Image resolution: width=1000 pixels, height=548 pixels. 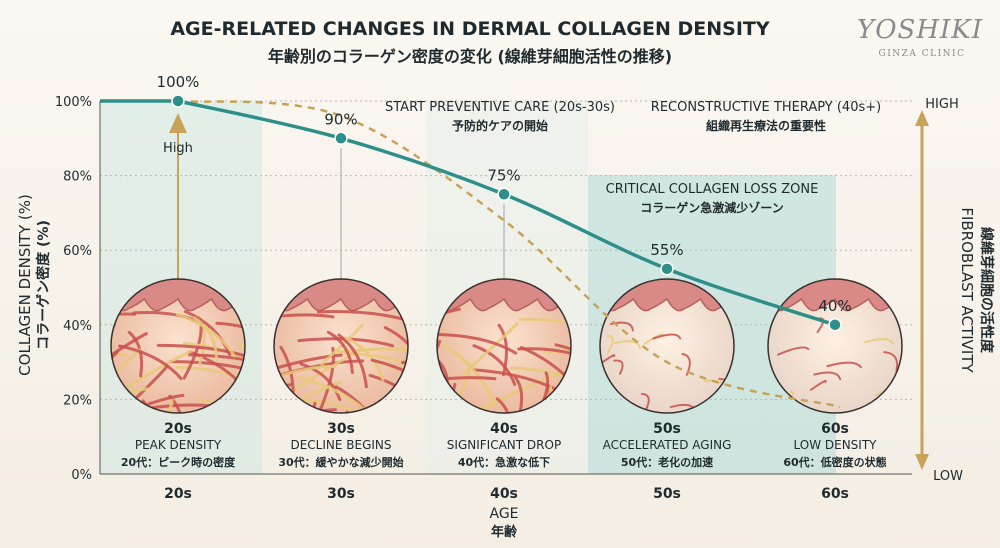 I want to click on data-label: 40%, so click(x=834, y=306).